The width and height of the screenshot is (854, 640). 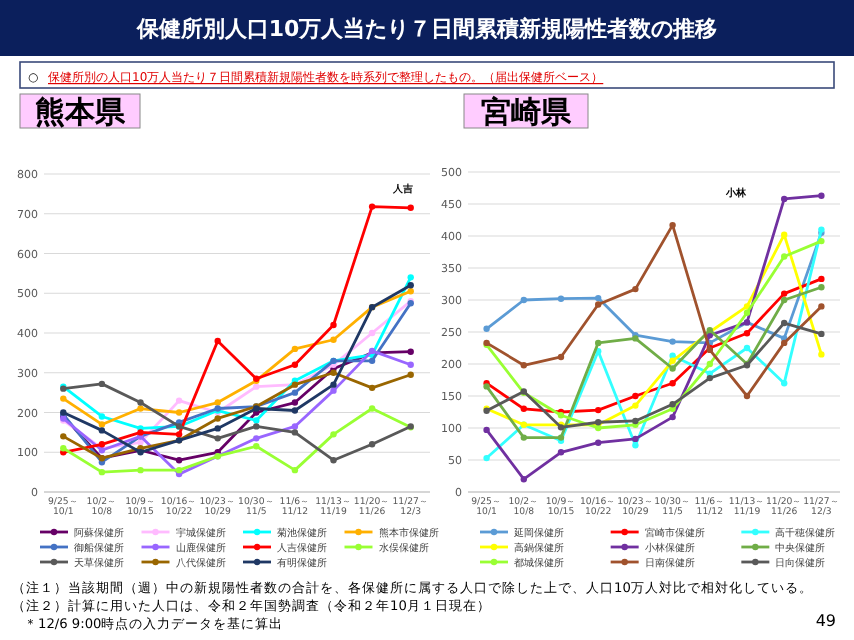 I want to click on chart-title: 宮崎県, so click(x=527, y=112).